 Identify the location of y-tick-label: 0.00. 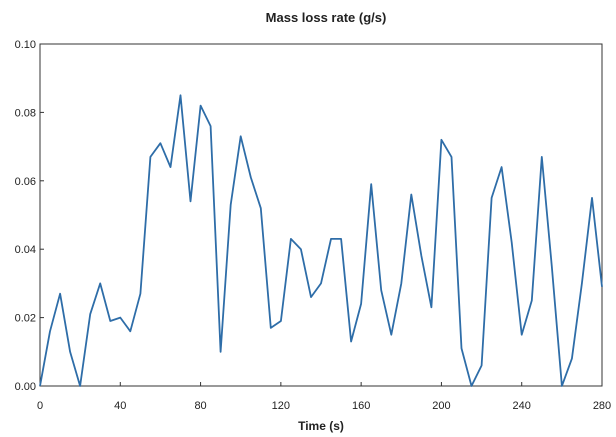
(25, 387).